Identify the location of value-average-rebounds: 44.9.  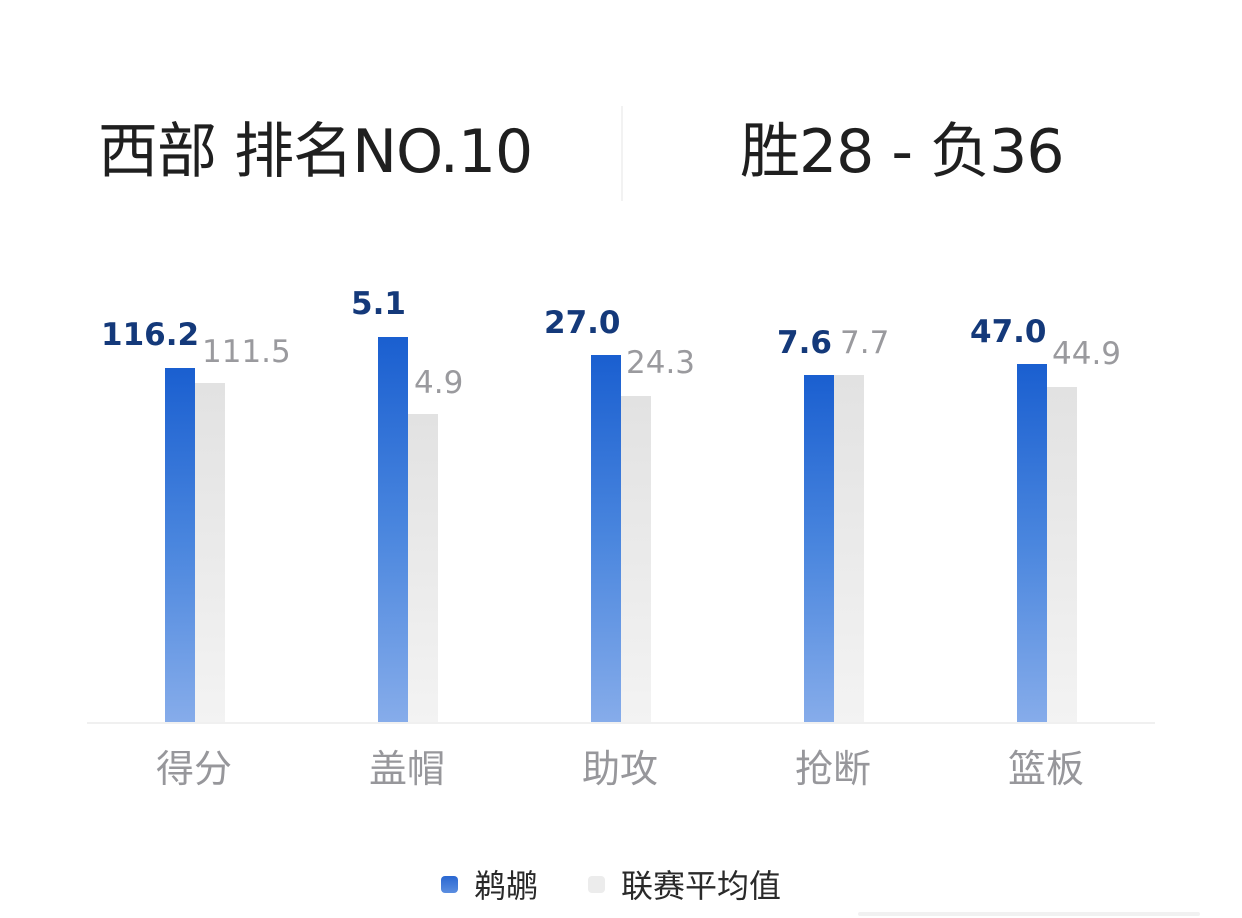
(1087, 354).